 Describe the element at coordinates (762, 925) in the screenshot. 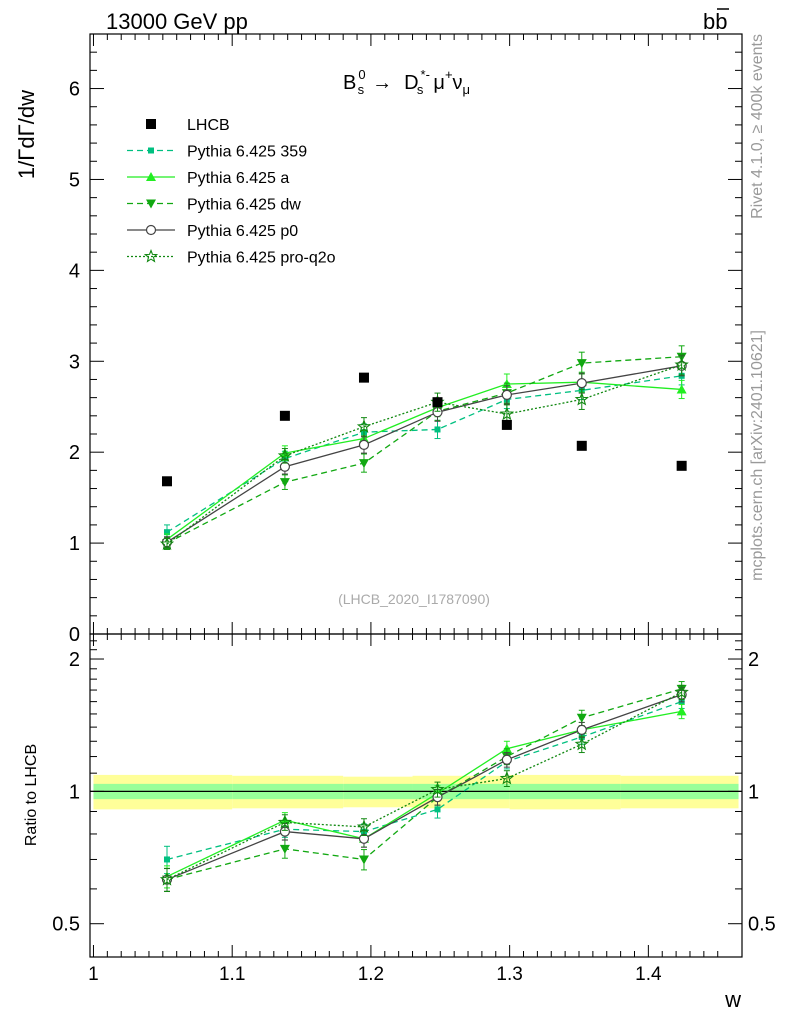

I see `ratio-y-tick-label-right: 0.5` at that location.